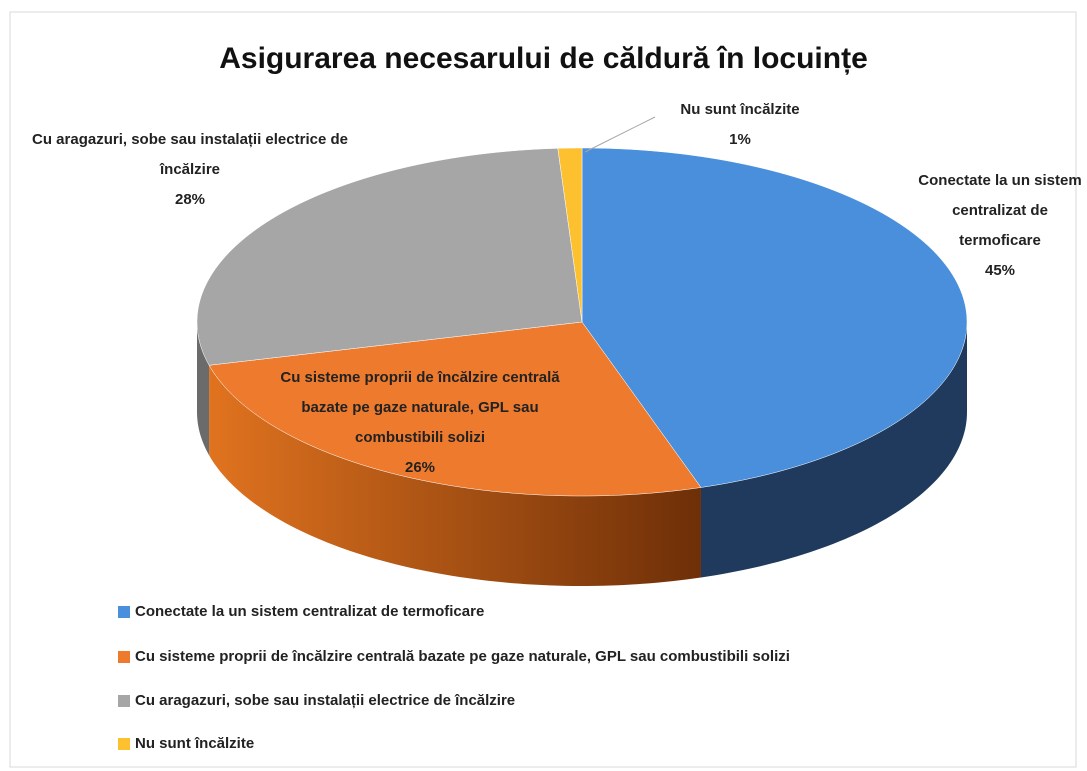 The image size is (1087, 771). Describe the element at coordinates (1000, 270) in the screenshot. I see `data-label-value: 45%` at that location.